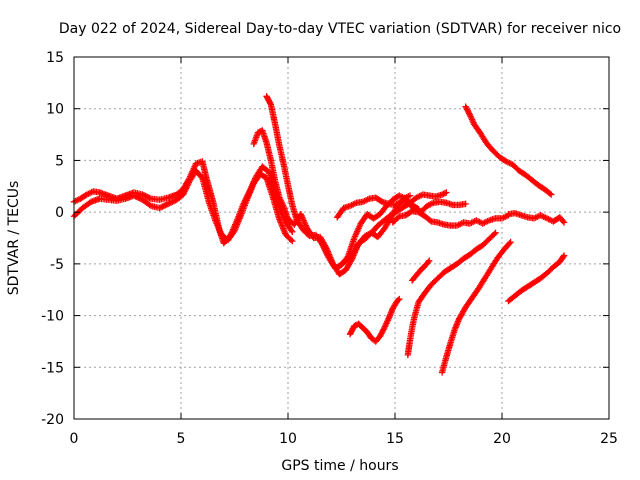 The width and height of the screenshot is (640, 480). Describe the element at coordinates (288, 439) in the screenshot. I see `x-tick-label: 10` at that location.